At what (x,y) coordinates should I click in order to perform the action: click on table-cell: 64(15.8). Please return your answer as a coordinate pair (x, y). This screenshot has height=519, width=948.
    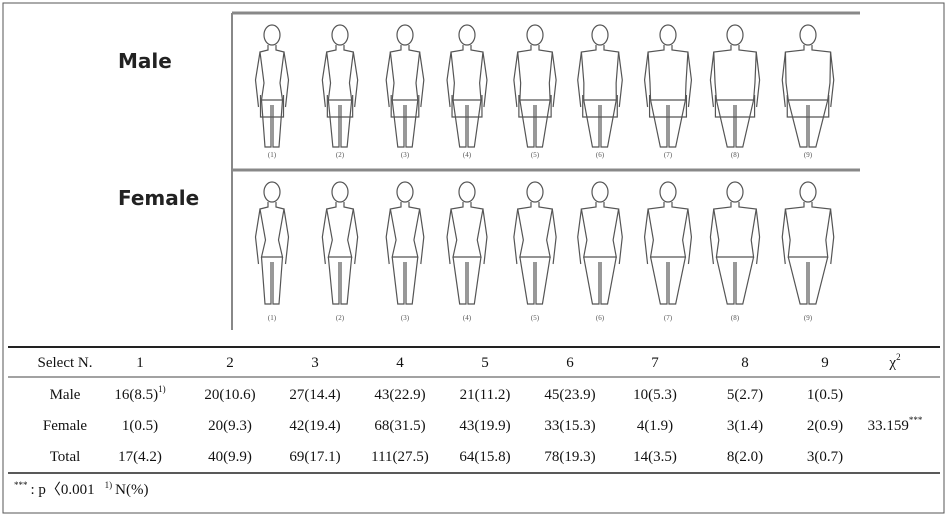
    Looking at the image, I should click on (484, 457).